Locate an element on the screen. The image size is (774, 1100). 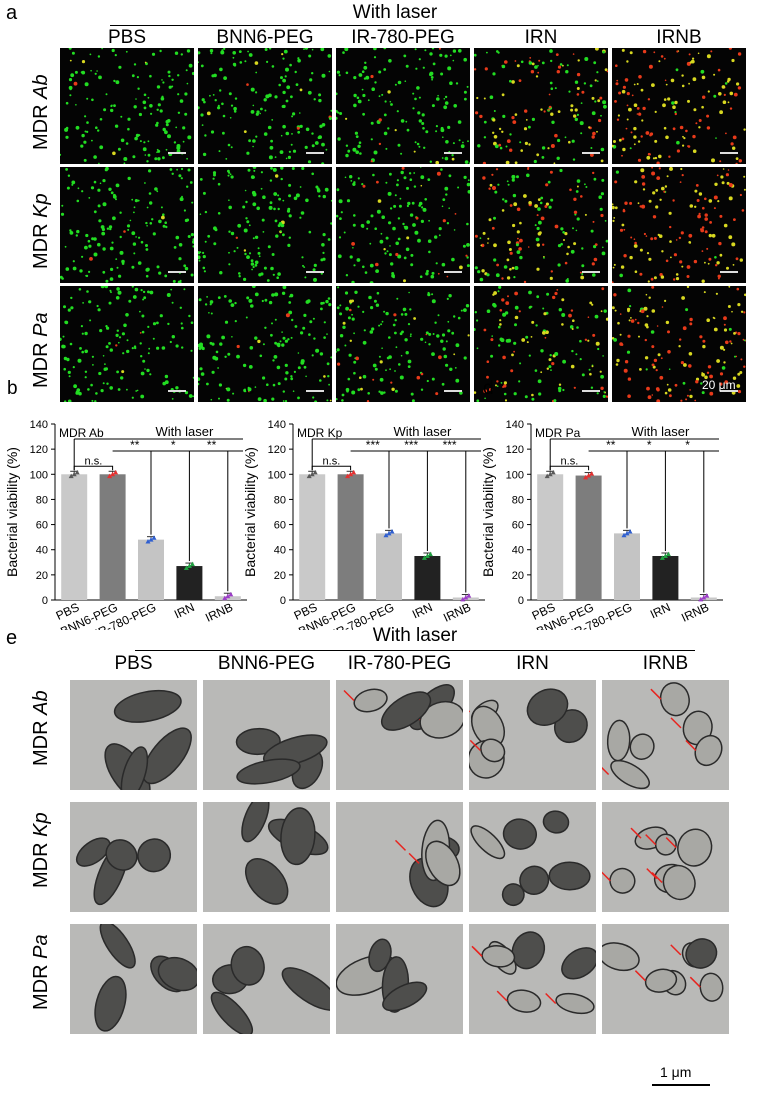
y-tick-label: 20 is located at coordinates (42, 576).